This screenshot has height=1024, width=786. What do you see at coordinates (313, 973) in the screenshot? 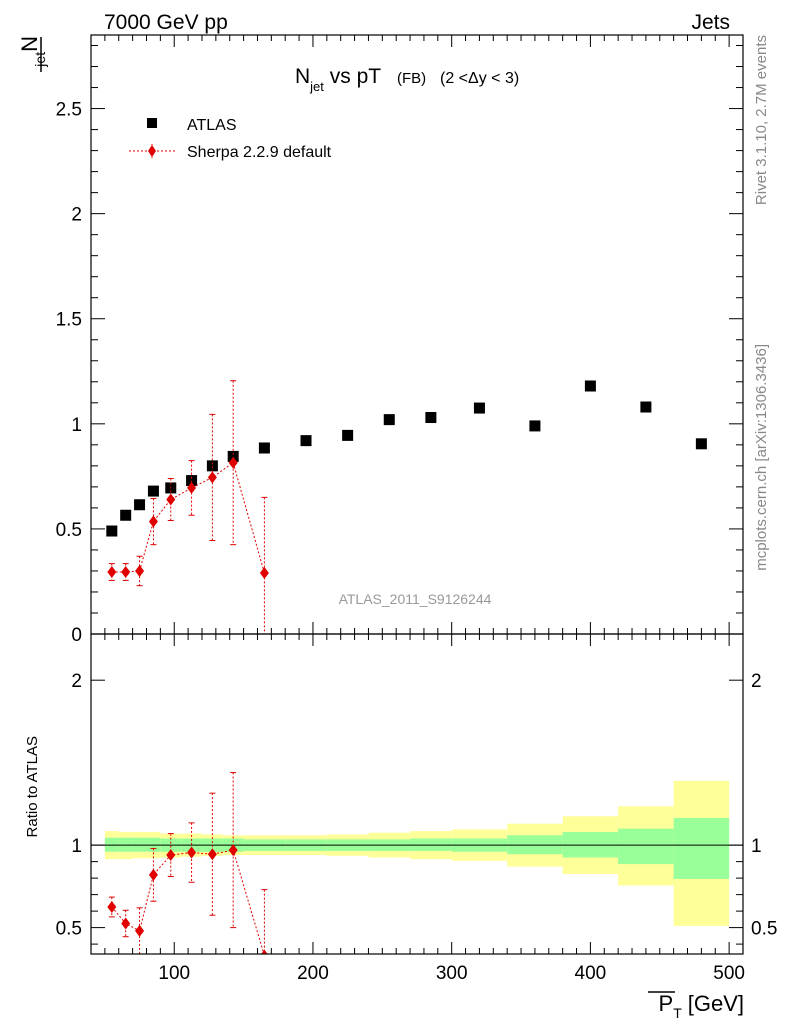
I see `x-tick-label: 200` at bounding box center [313, 973].